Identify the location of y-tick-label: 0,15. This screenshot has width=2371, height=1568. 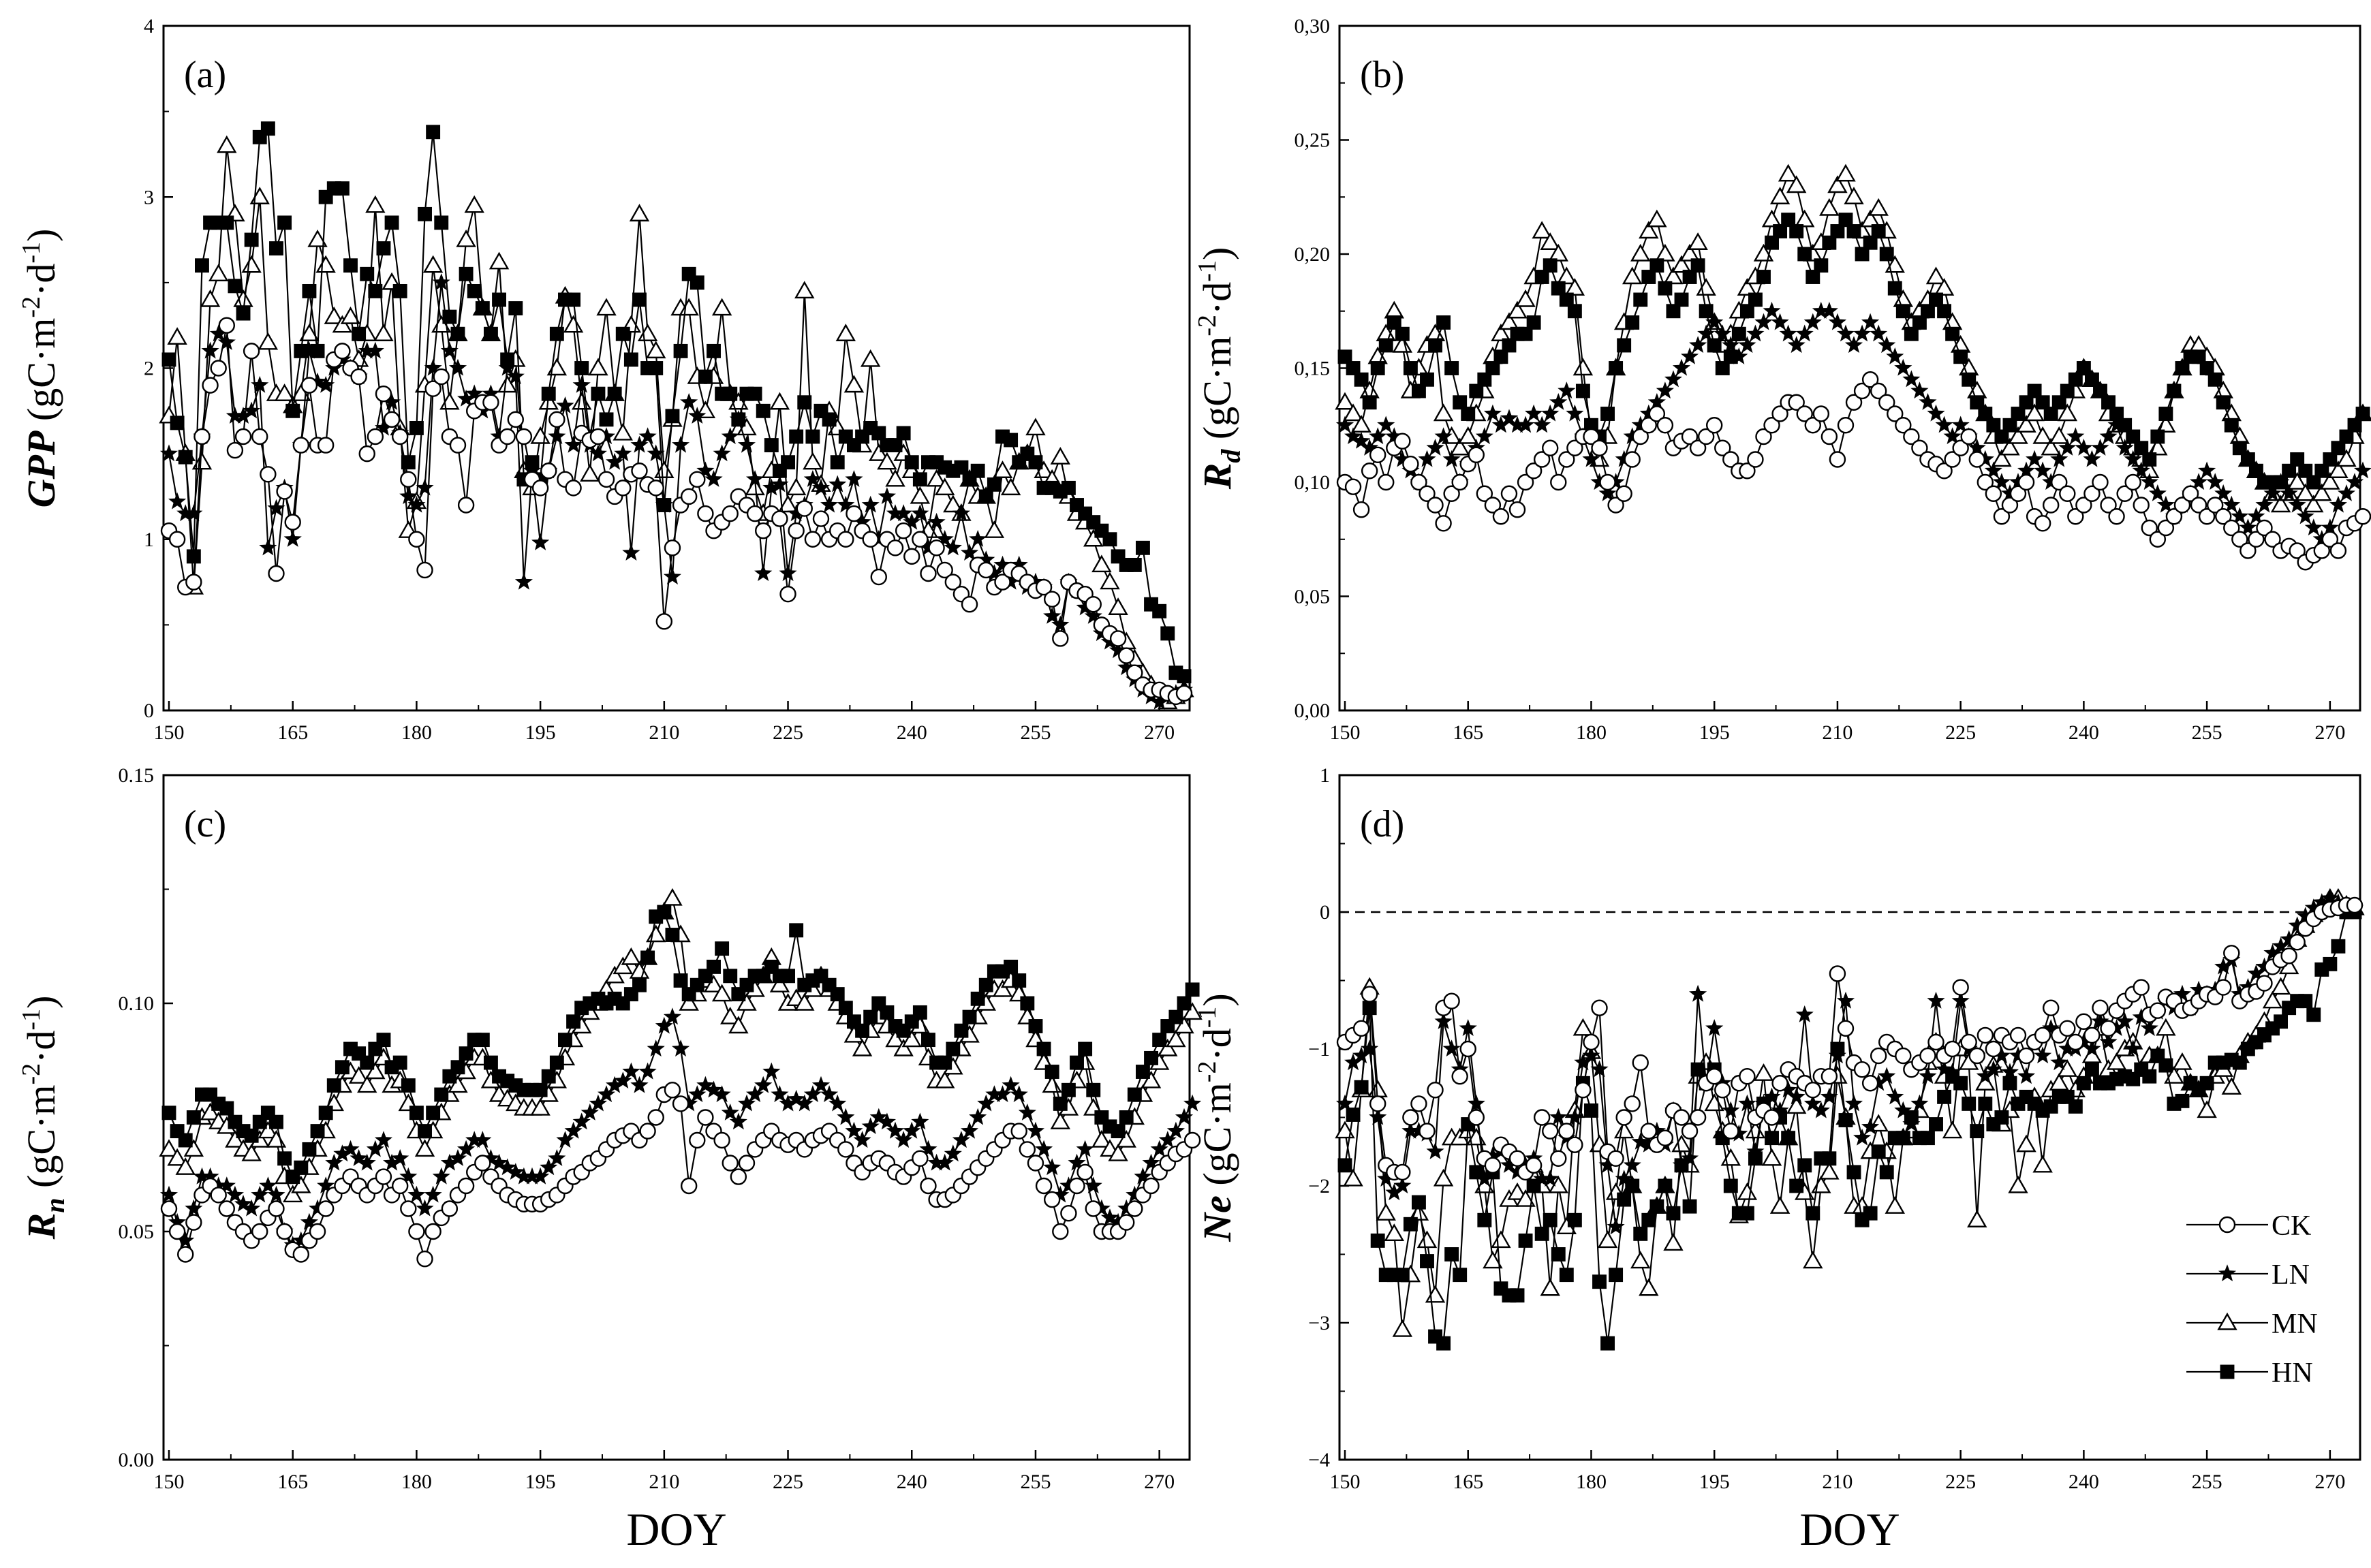
(1313, 369).